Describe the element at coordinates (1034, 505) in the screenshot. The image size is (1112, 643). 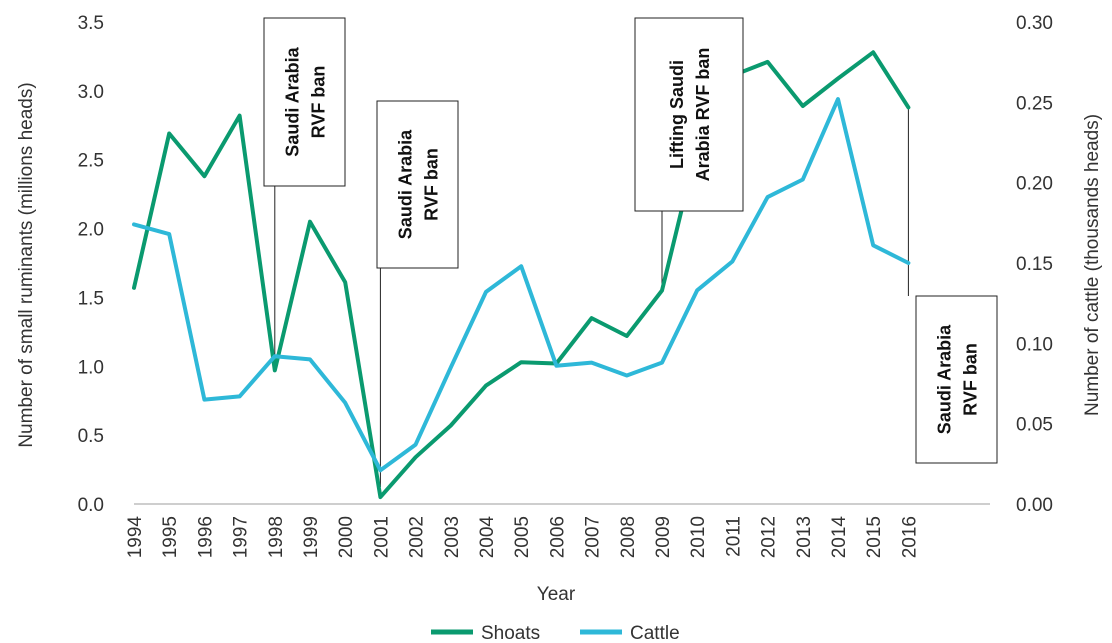
I see `right-y-tick-label: 0.00` at that location.